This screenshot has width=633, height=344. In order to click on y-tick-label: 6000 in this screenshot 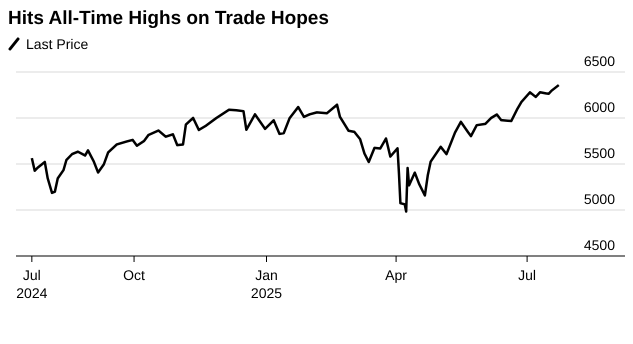, I will do `click(600, 107)`.